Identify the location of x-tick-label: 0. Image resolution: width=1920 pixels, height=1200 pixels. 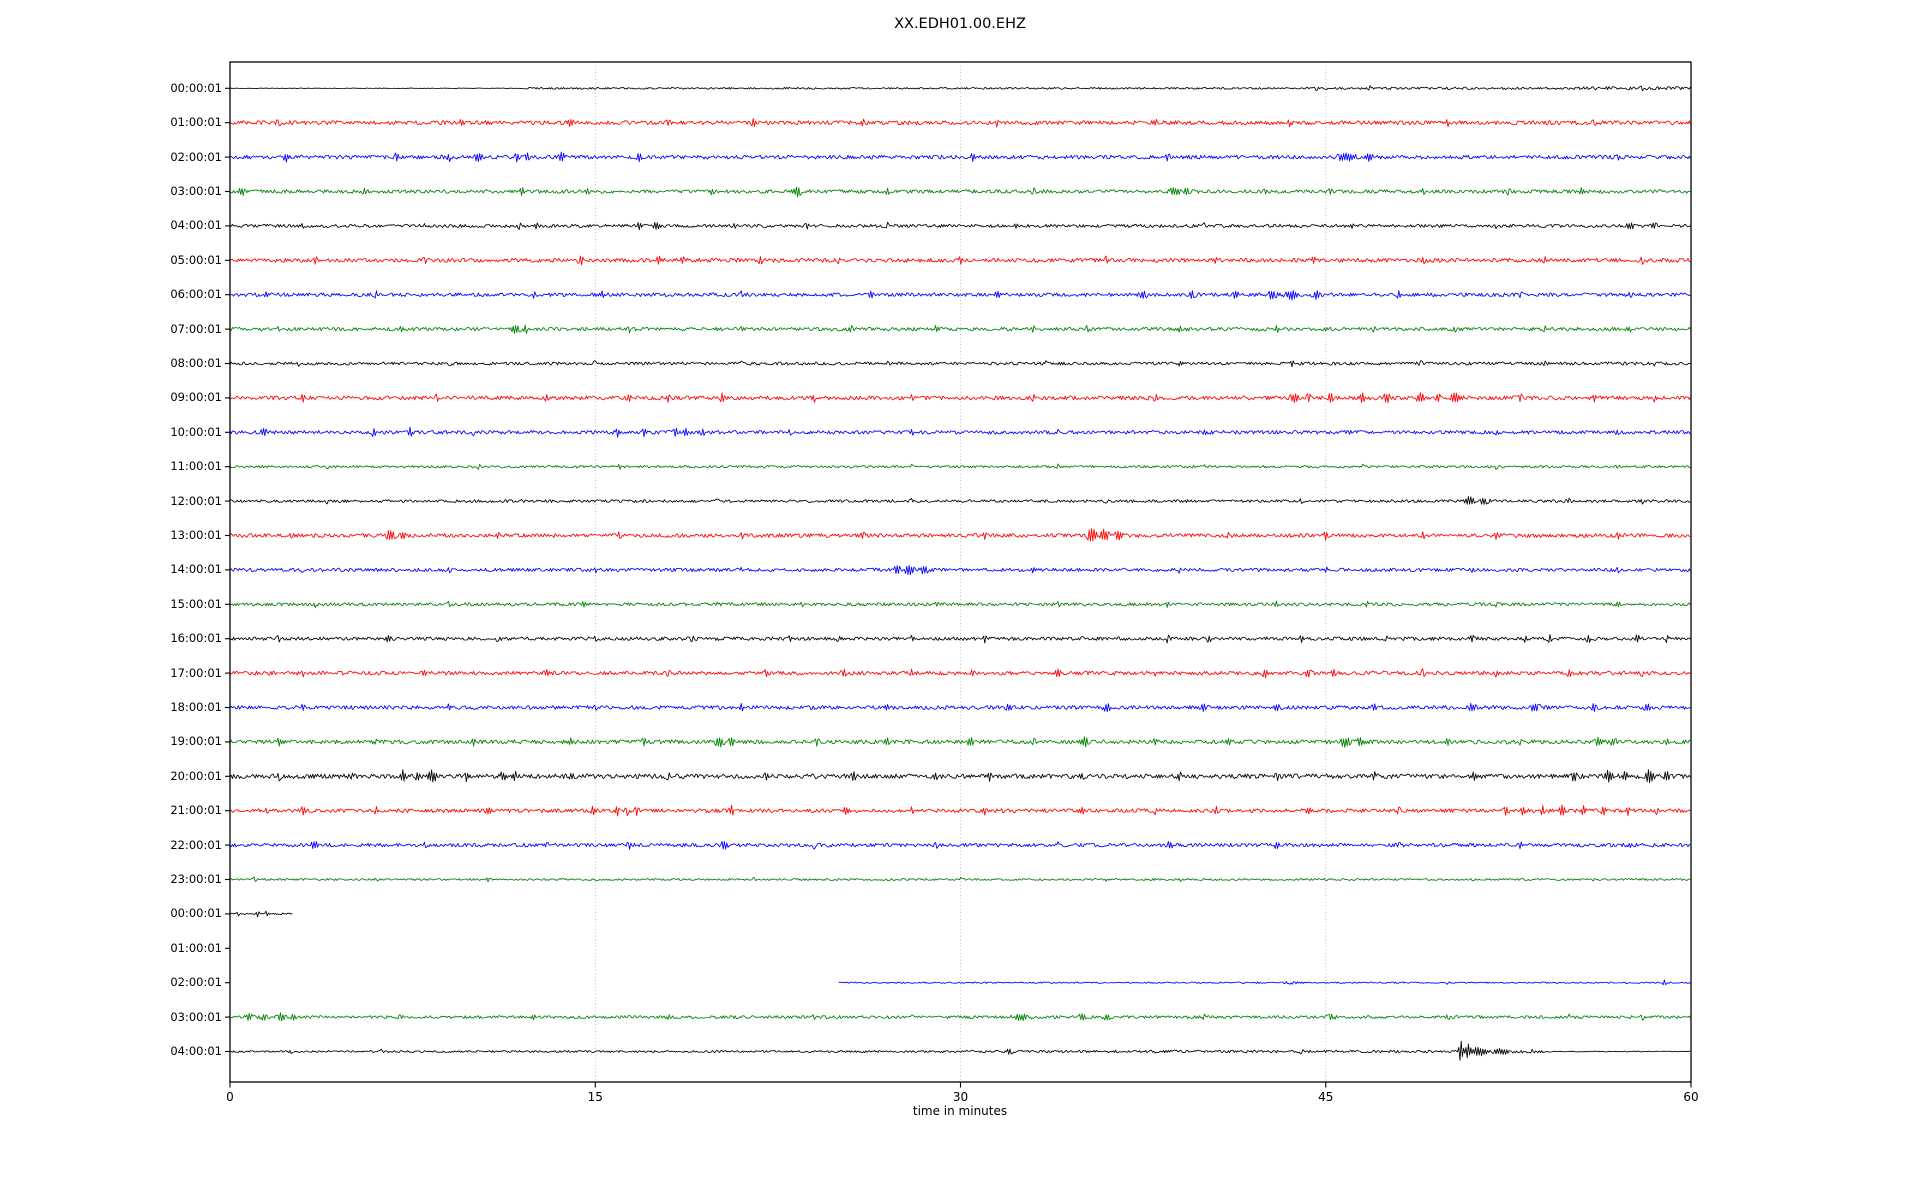
(230, 1097).